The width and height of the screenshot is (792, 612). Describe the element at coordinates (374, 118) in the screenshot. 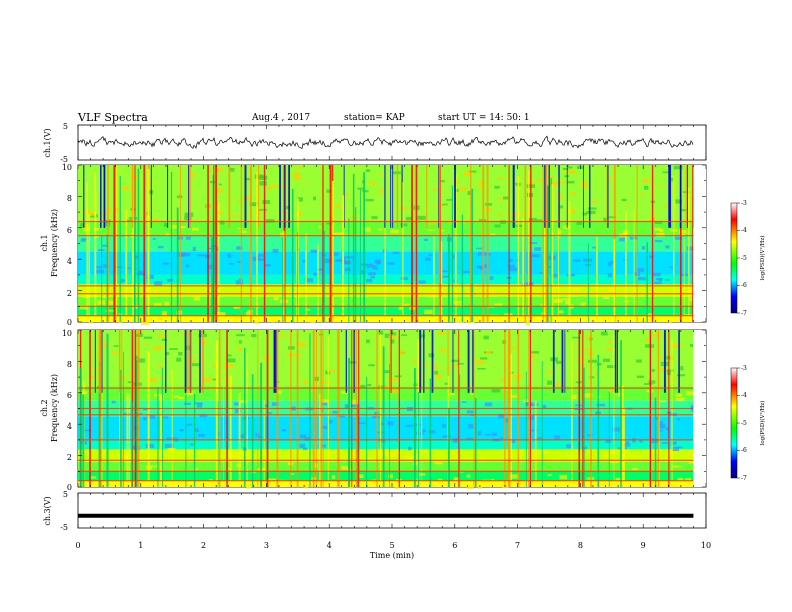

I see `station-label: station= KAP` at that location.